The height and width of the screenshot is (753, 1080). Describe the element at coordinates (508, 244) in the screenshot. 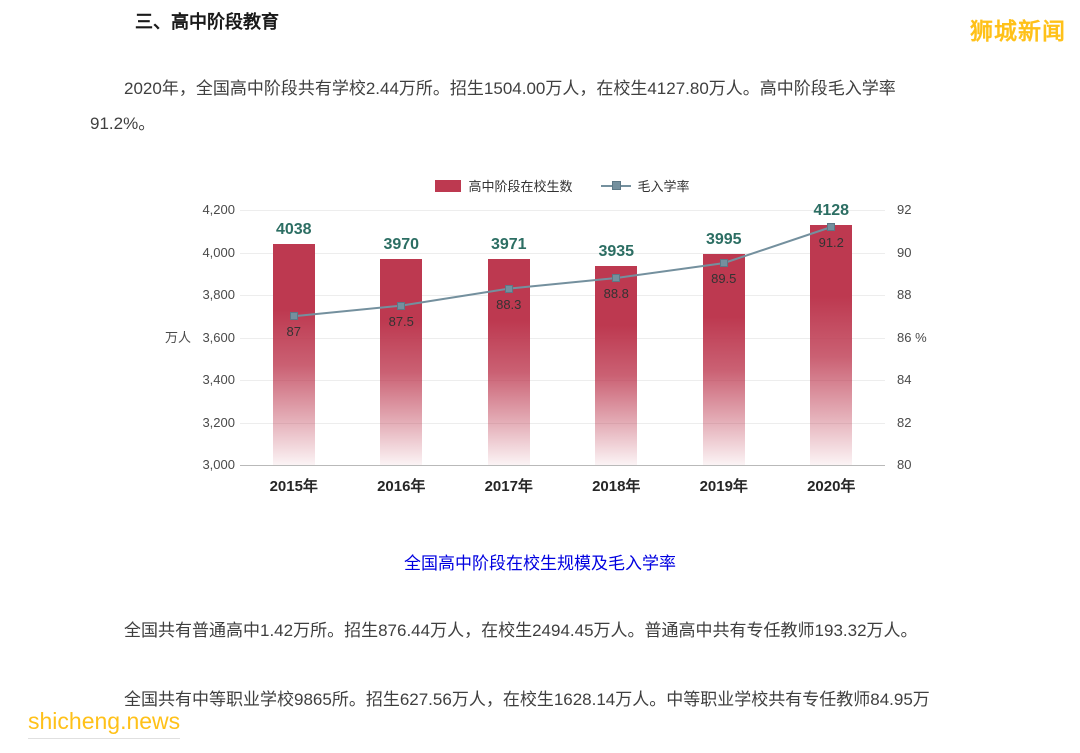

I see `bar-value-label: 3971` at that location.